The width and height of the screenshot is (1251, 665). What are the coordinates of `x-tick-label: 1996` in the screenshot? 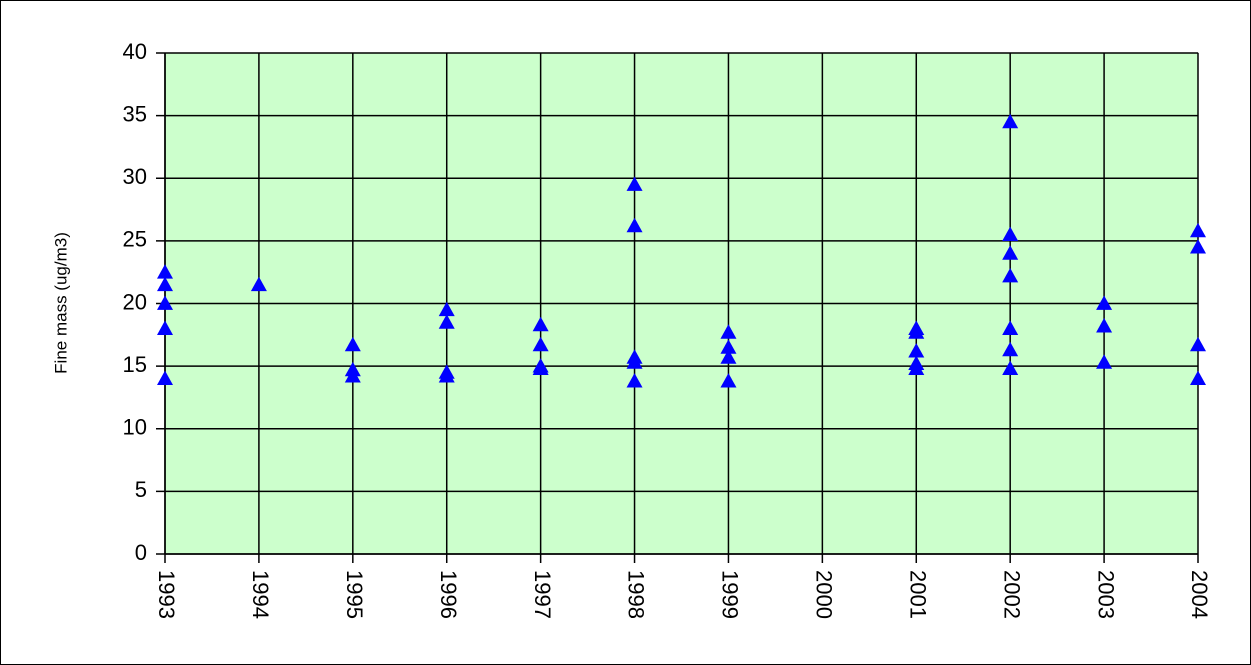 It's located at (448, 594).